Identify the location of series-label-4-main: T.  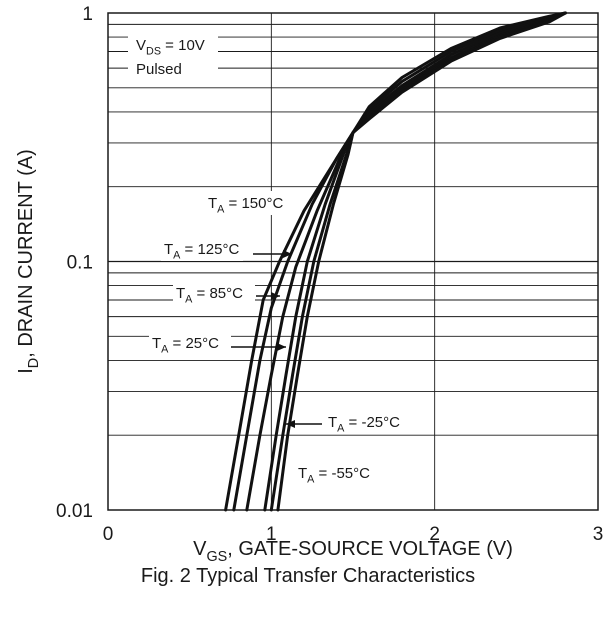
(332, 422).